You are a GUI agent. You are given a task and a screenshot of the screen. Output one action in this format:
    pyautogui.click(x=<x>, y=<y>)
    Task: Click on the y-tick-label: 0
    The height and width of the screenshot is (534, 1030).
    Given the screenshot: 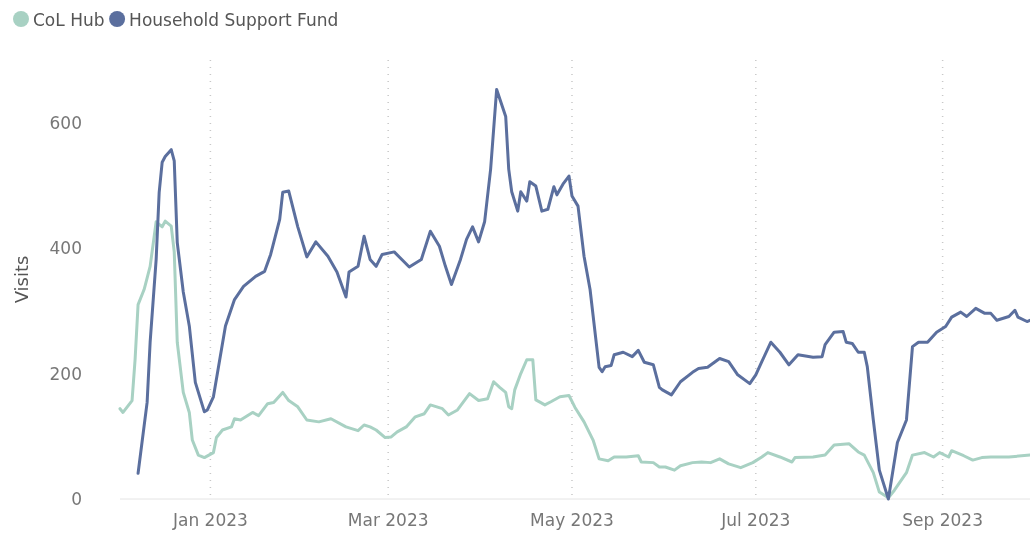 What is the action you would take?
    pyautogui.click(x=76, y=498)
    